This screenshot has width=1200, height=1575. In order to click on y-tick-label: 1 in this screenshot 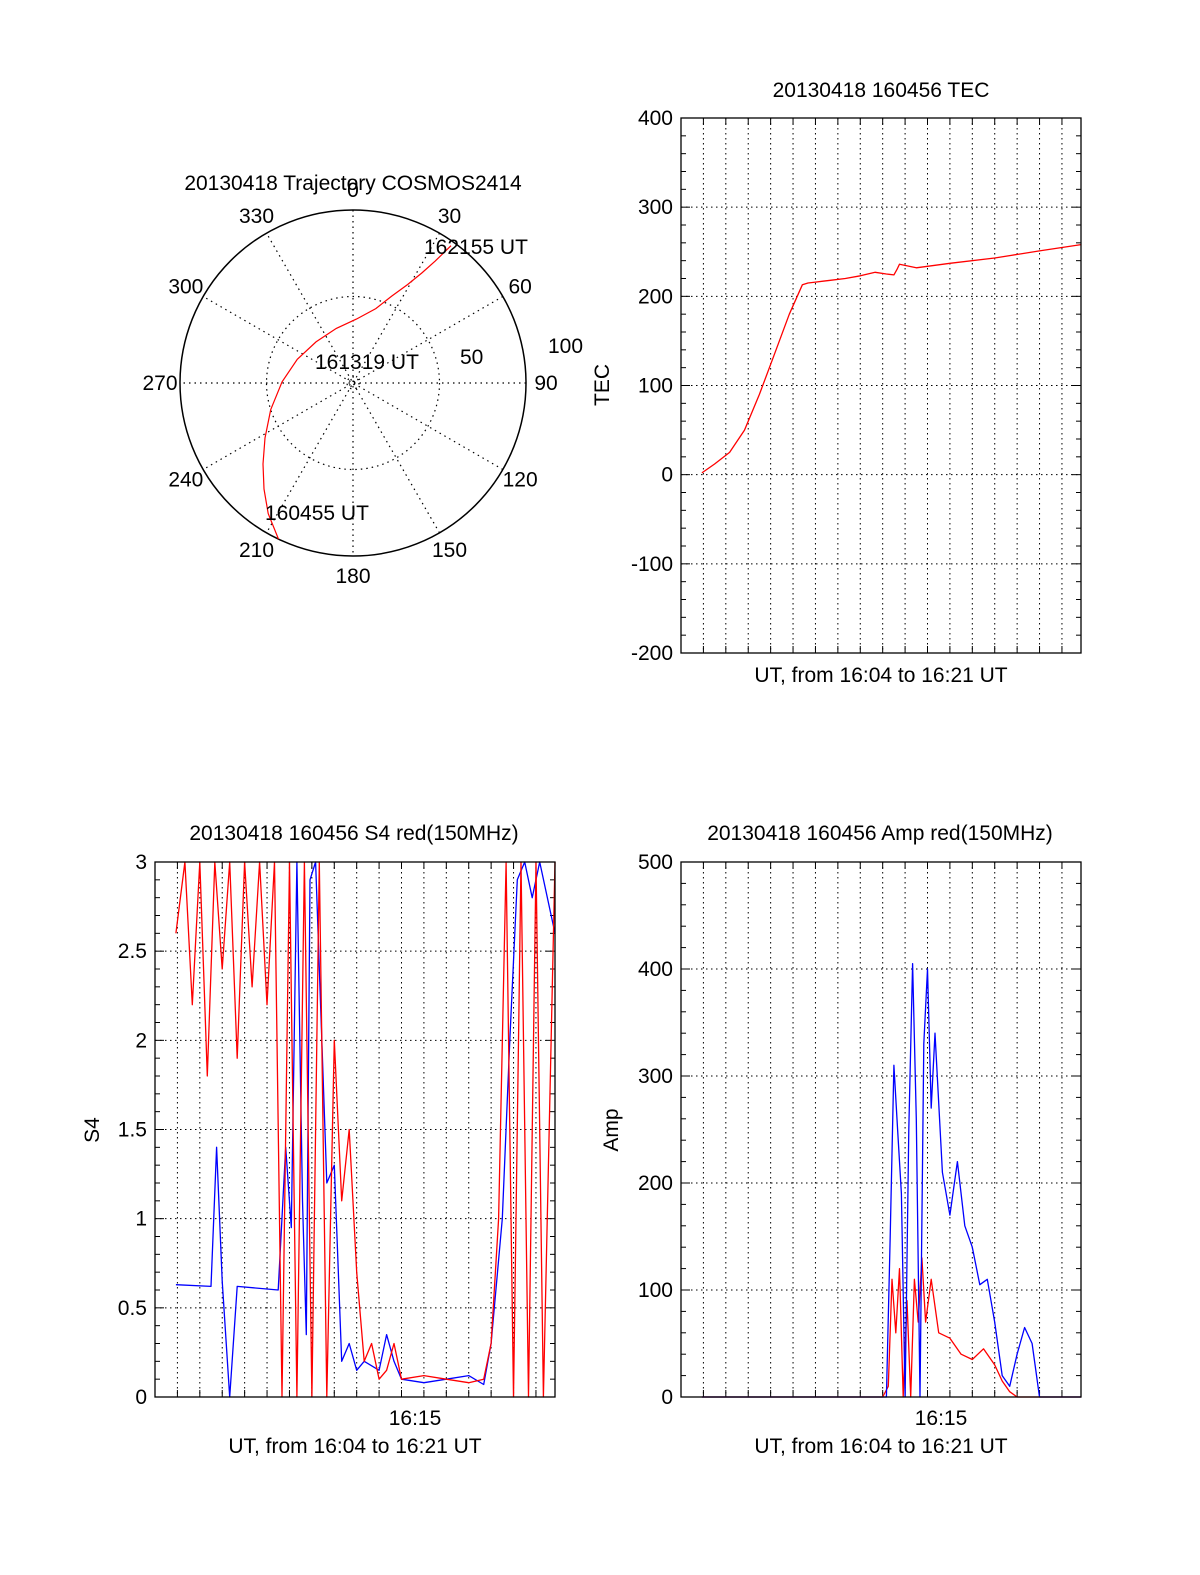, I will do `click(141, 1219)`.